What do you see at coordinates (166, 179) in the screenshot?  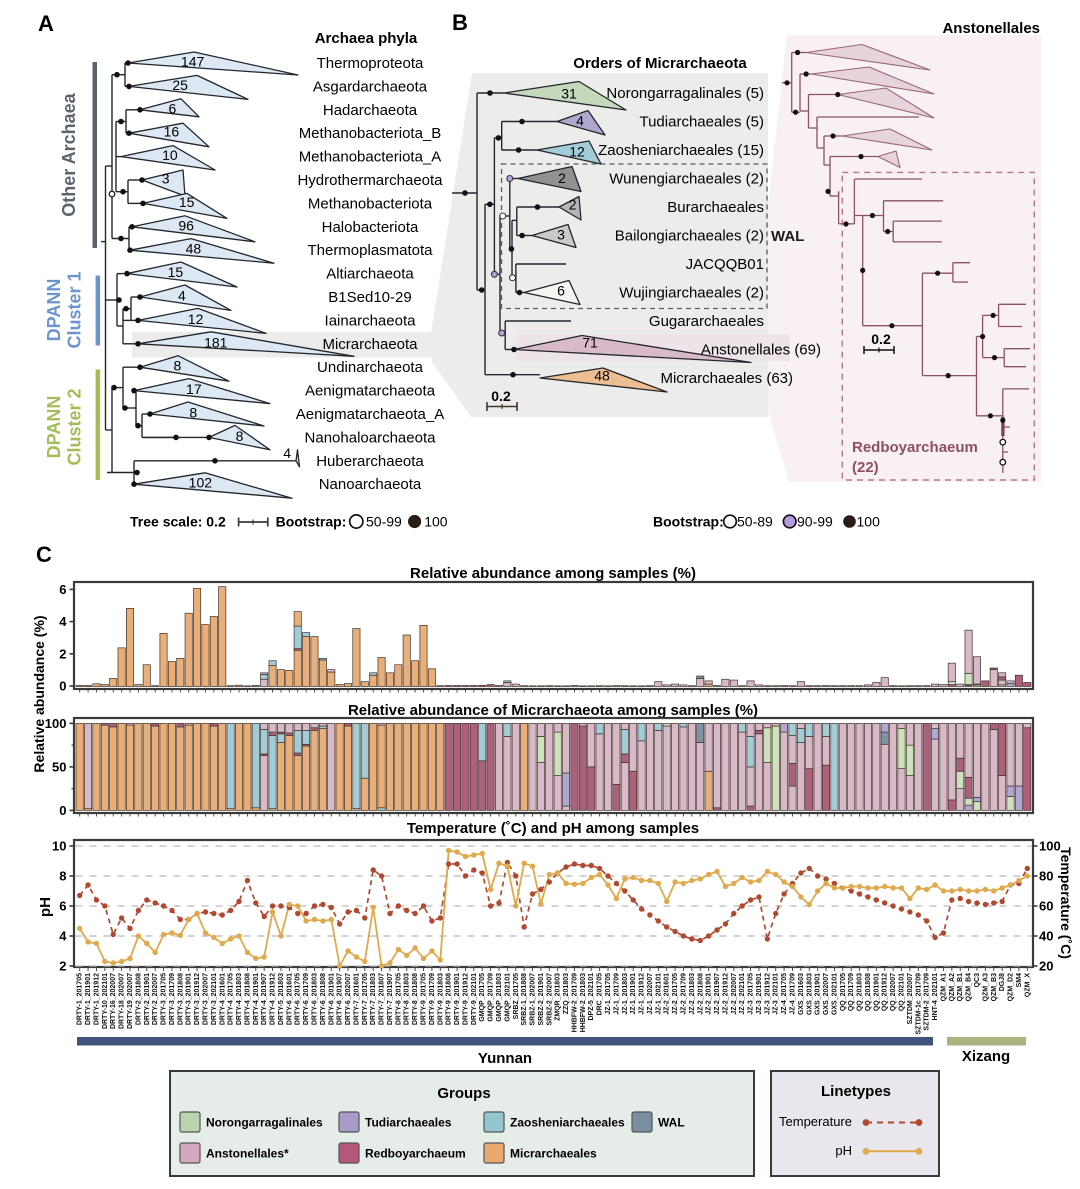 I see `svg-text: 3` at bounding box center [166, 179].